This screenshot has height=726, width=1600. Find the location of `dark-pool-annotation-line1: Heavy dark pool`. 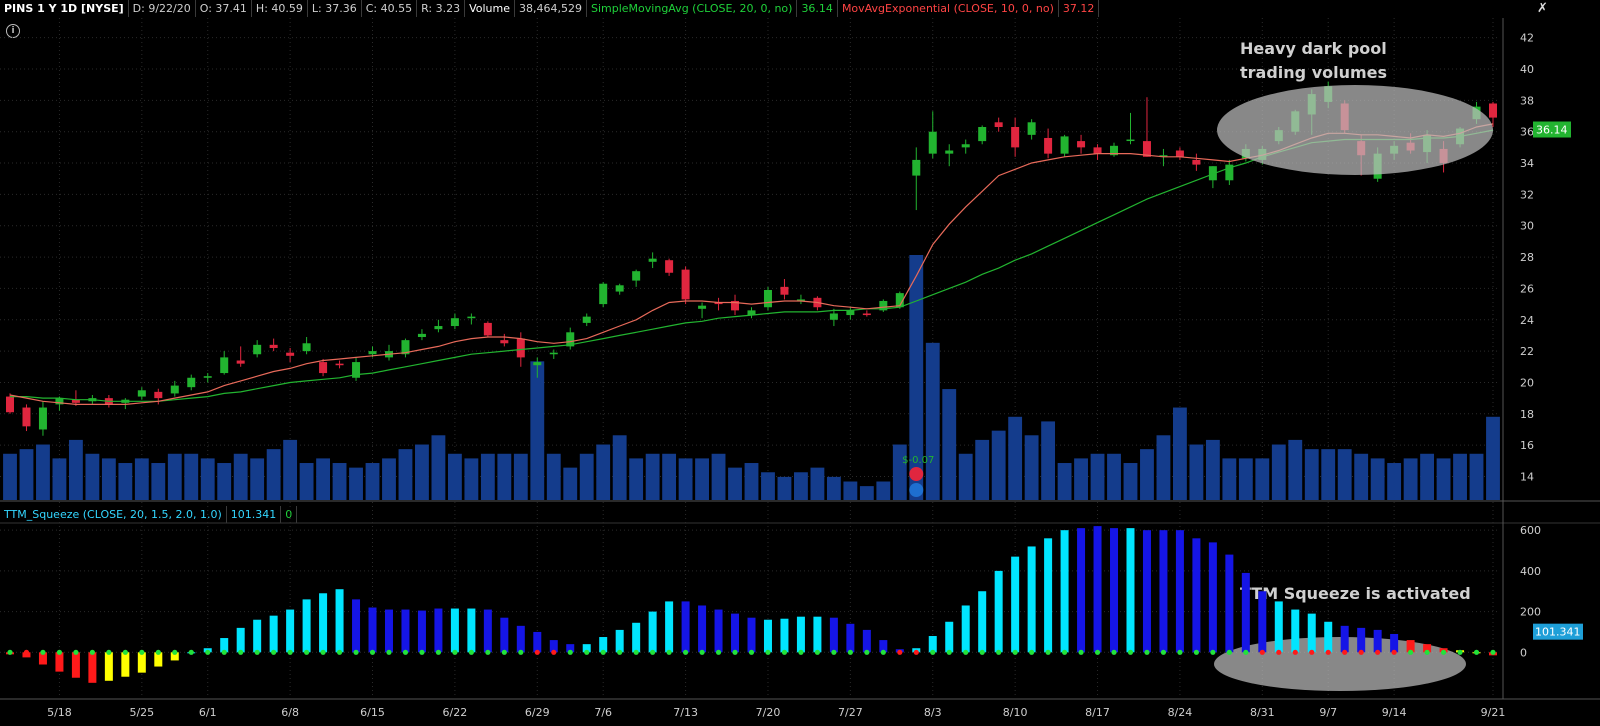

dark-pool-annotation-line1: Heavy dark pool is located at coordinates (1313, 48).